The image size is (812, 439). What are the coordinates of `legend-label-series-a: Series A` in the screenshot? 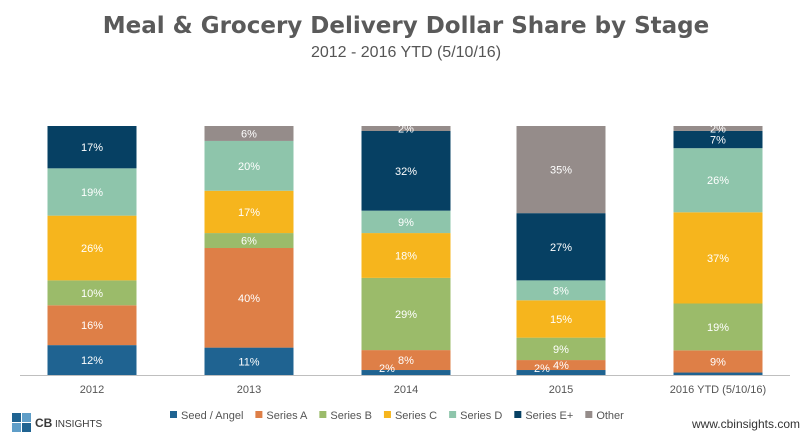 It's located at (287, 416).